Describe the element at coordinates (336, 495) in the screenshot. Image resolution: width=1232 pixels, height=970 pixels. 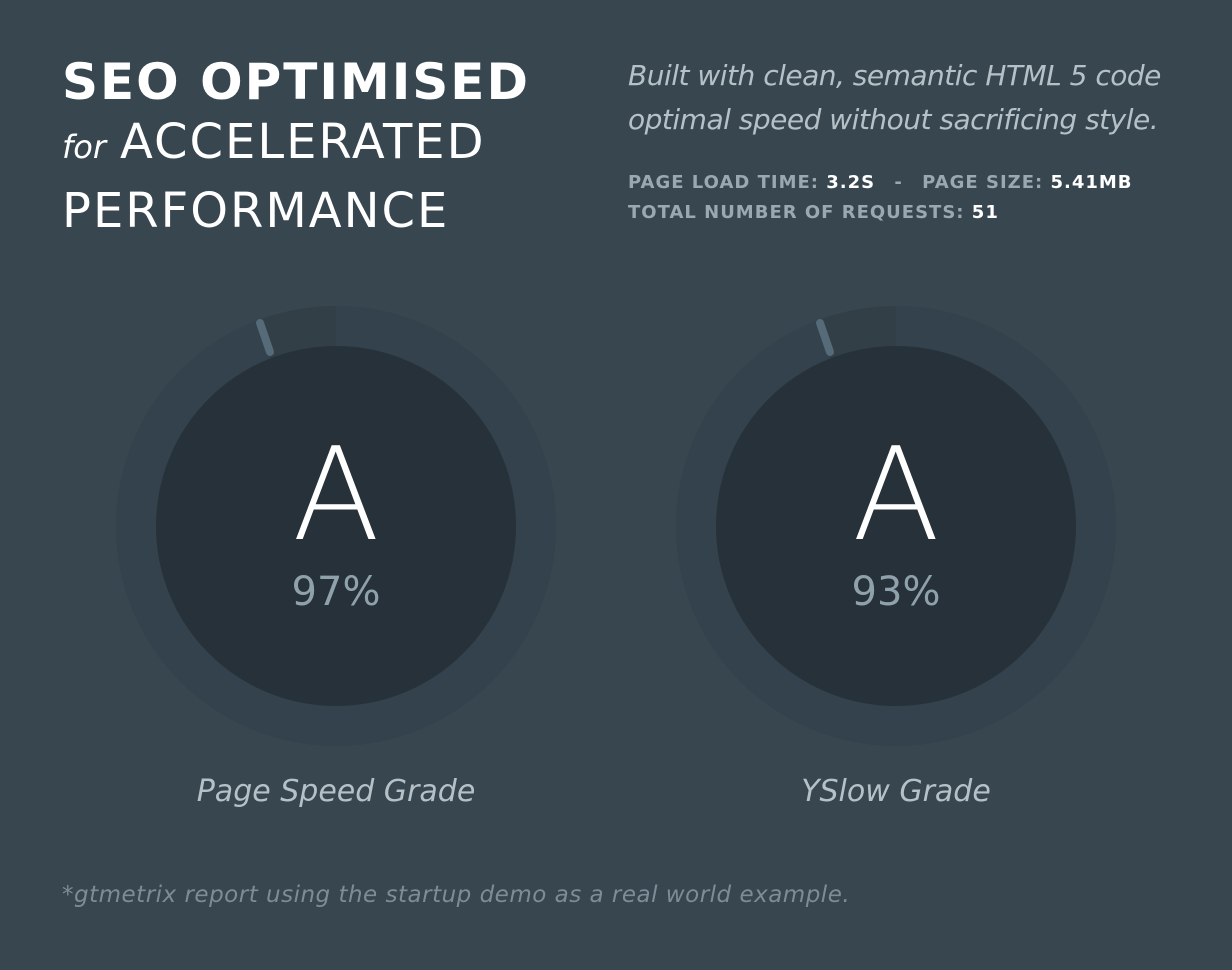
I see `page-speed-grade: A` at that location.